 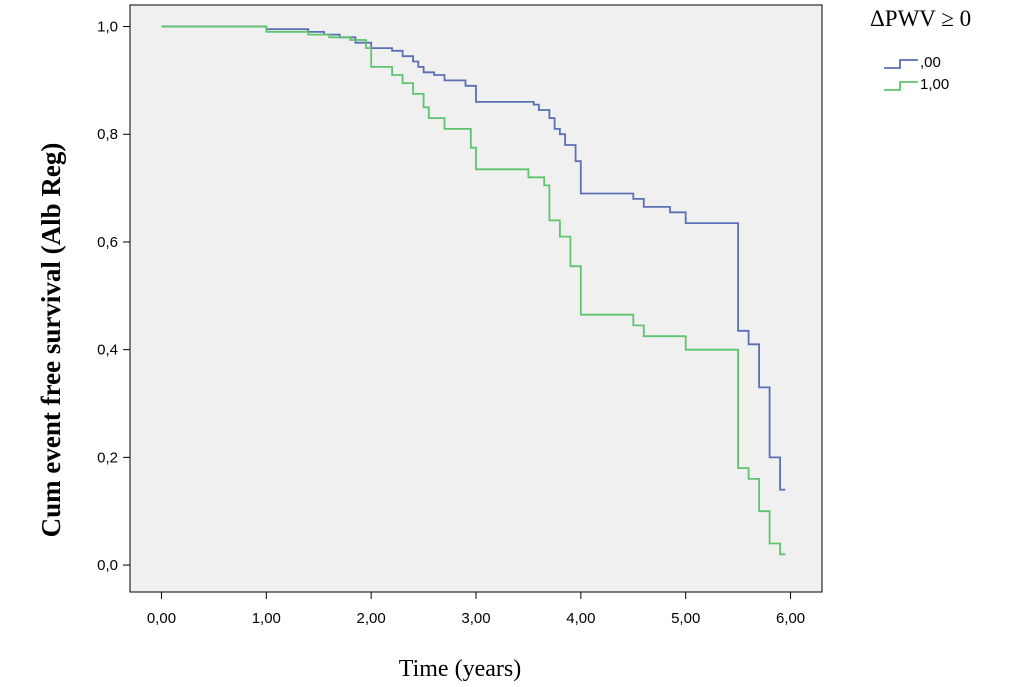 I want to click on x-tick-label: 2,00, so click(x=371, y=618).